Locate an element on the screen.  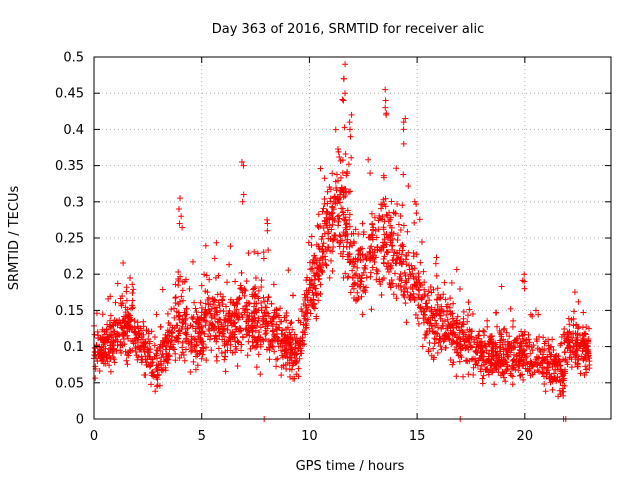
y-tick-label: 0.45 is located at coordinates (69, 94).